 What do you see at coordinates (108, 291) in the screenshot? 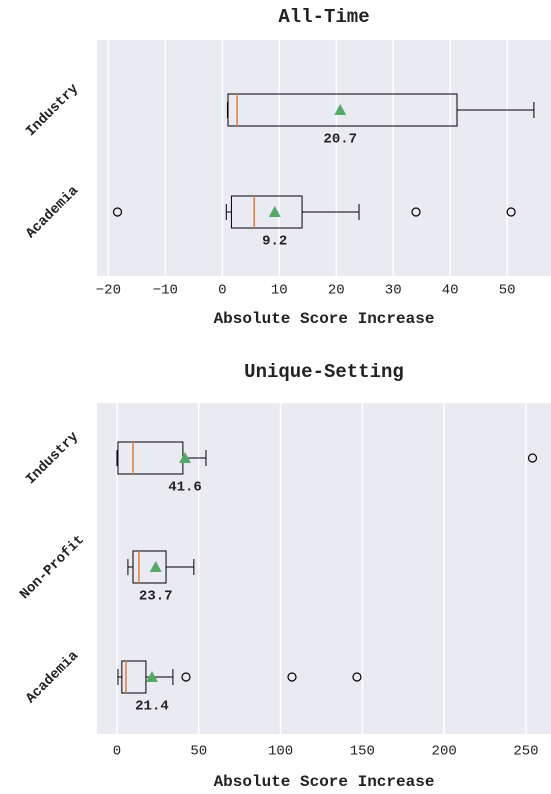
I see `x-tick-label: −20` at bounding box center [108, 291].